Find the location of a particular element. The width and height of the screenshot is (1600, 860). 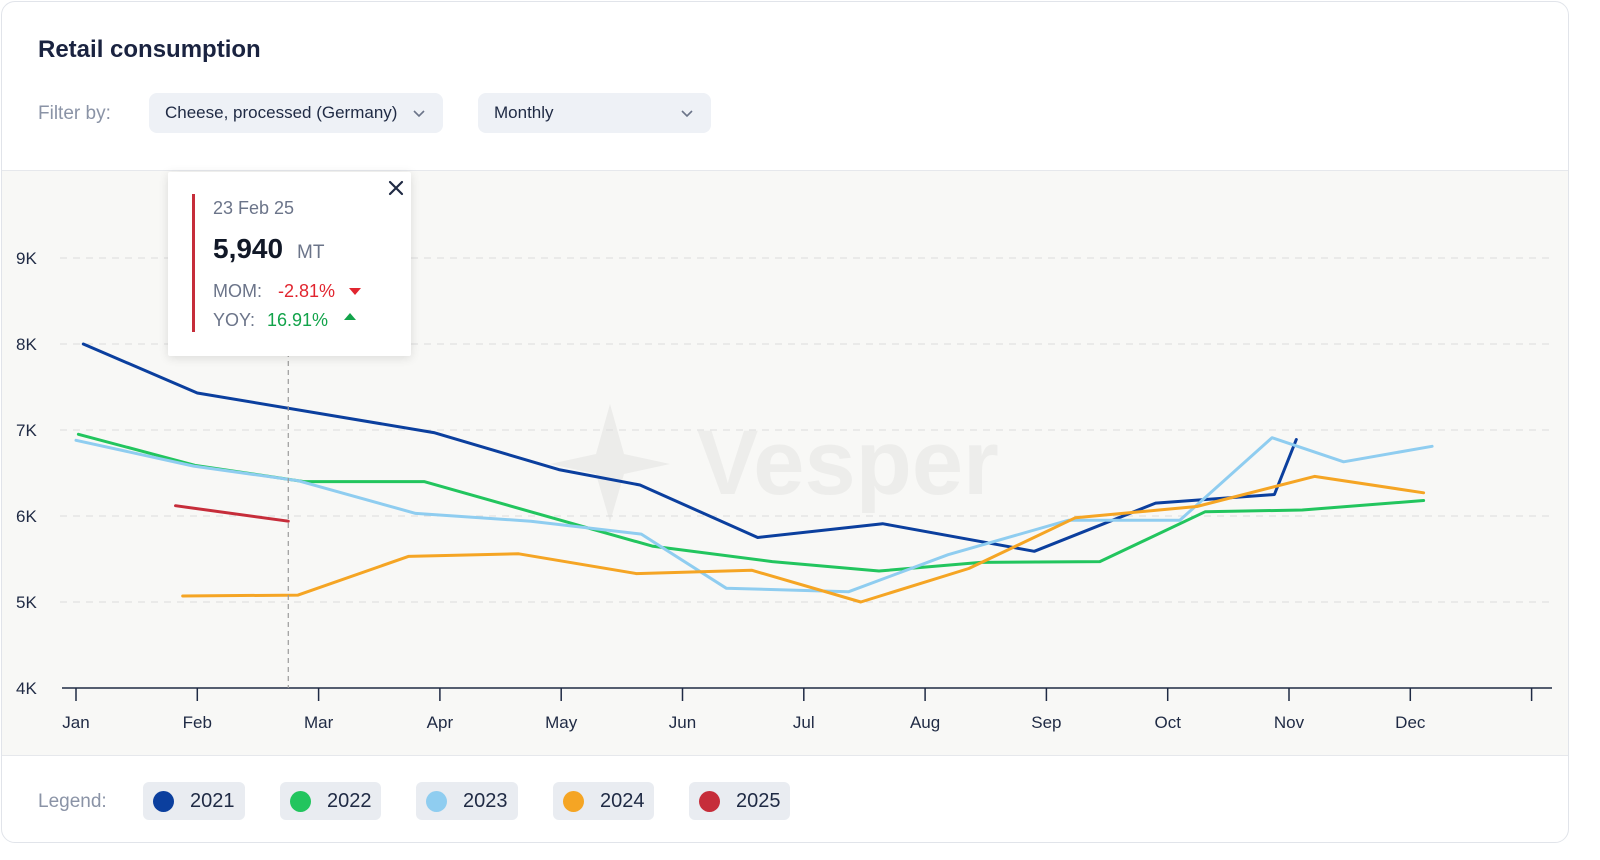

watermark: Vesper is located at coordinates (774, 463).